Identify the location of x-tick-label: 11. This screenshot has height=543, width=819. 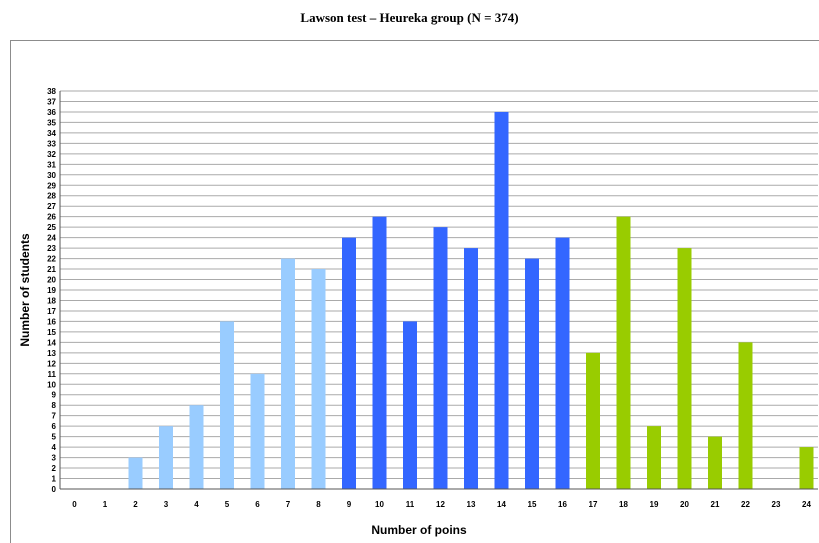
(410, 504).